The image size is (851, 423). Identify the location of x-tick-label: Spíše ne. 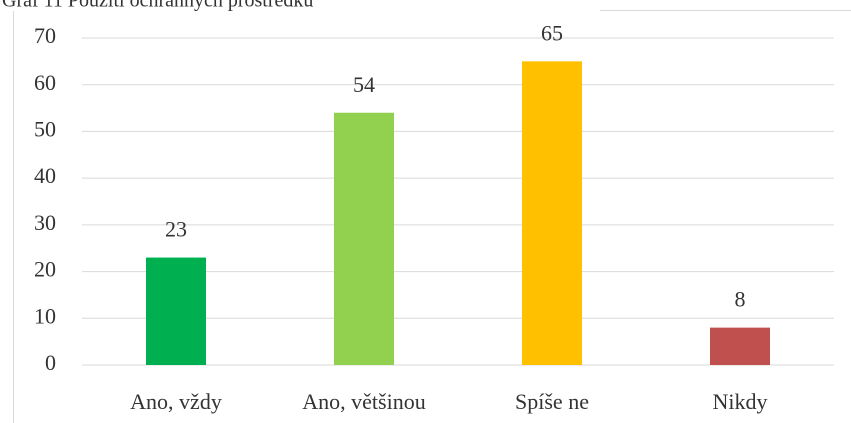
(552, 401).